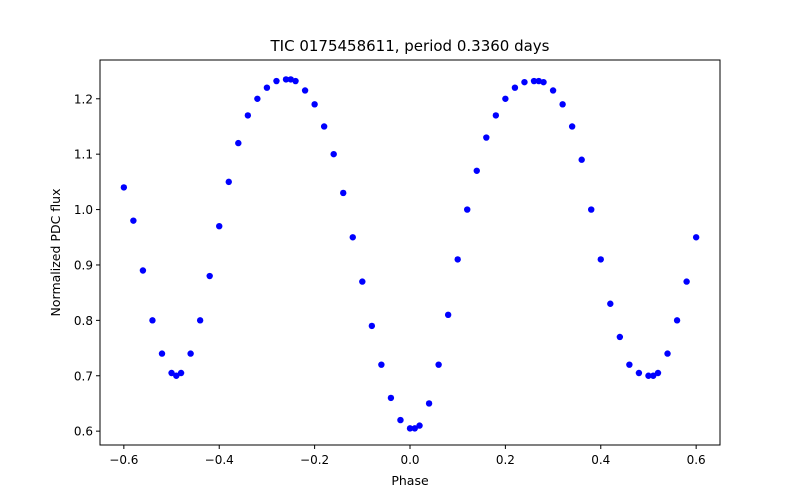 The image size is (800, 500). I want to click on y-axis-ticks: 0.6 0.7 0.8 0.9 1.0 1.1 1.2, so click(87, 265).